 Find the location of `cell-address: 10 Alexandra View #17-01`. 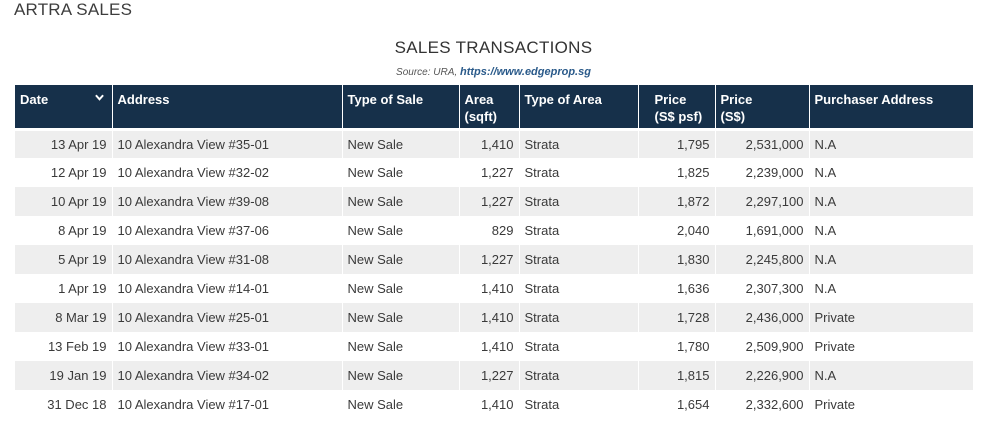

cell-address: 10 Alexandra View #17-01 is located at coordinates (227, 404).